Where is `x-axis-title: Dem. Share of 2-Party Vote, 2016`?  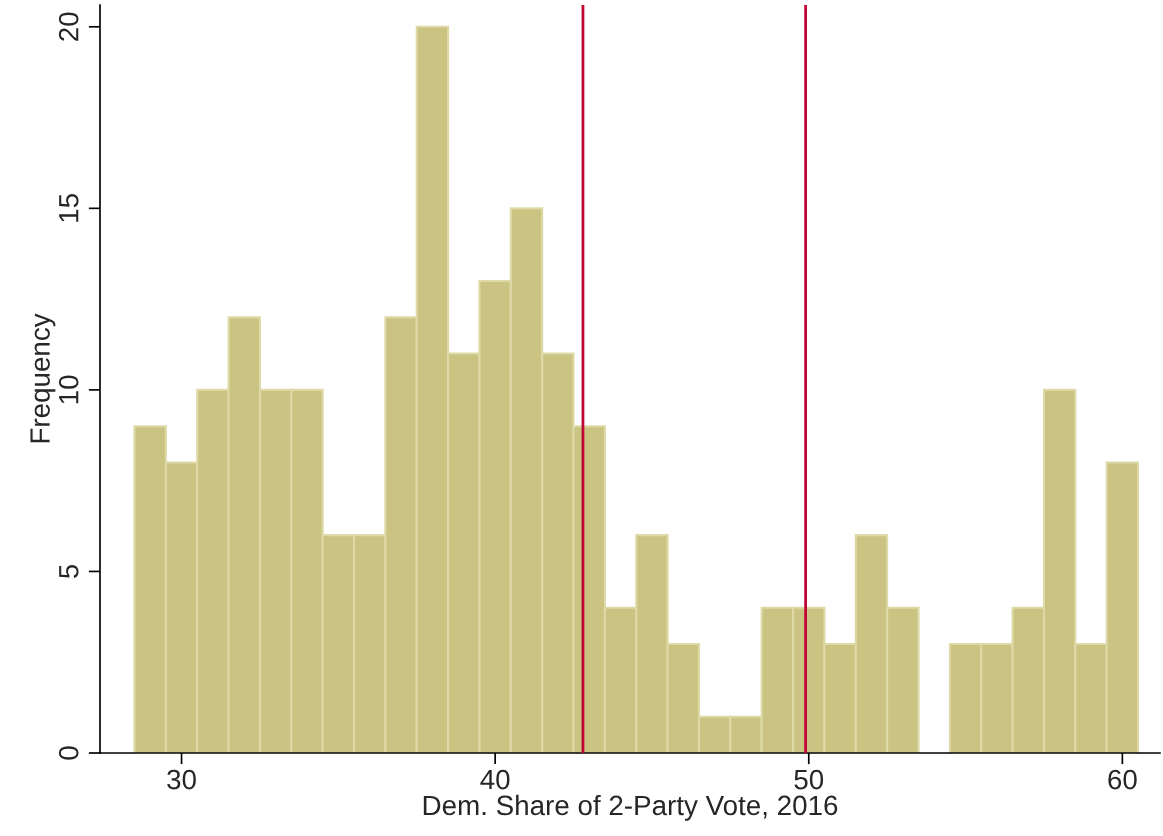
x-axis-title: Dem. Share of 2-Party Vote, 2016 is located at coordinates (630, 807).